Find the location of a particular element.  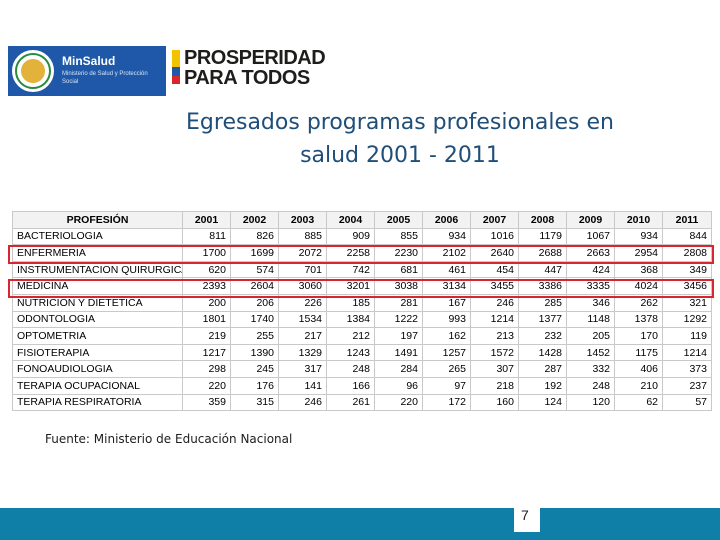

graduates-cell: 3038 is located at coordinates (398, 286).